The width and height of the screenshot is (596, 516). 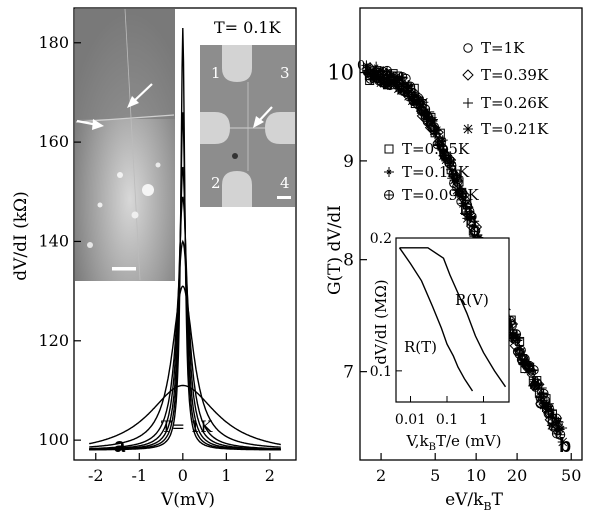 What do you see at coordinates (216, 183) in the screenshot?
I see `electrode-label-2: 2` at bounding box center [216, 183].